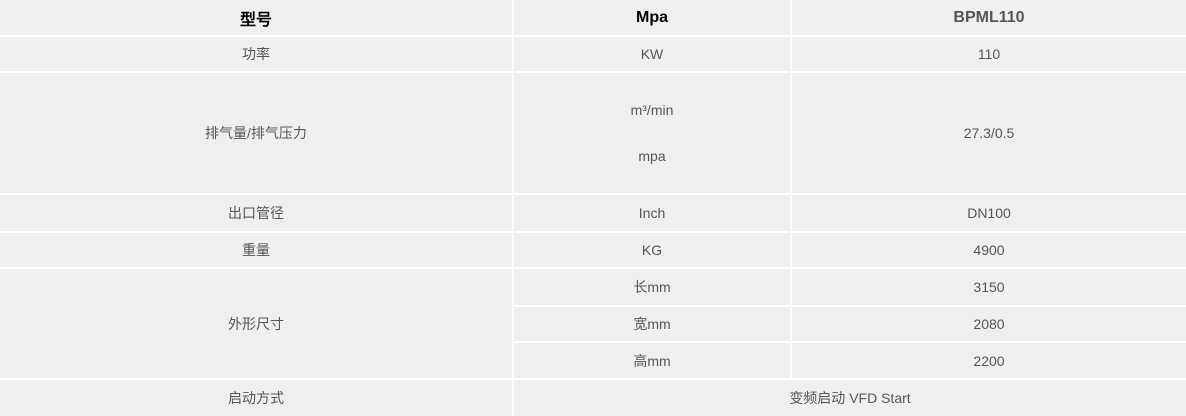 The image size is (1186, 416). I want to click on width-unit: 宽mm, so click(652, 324).